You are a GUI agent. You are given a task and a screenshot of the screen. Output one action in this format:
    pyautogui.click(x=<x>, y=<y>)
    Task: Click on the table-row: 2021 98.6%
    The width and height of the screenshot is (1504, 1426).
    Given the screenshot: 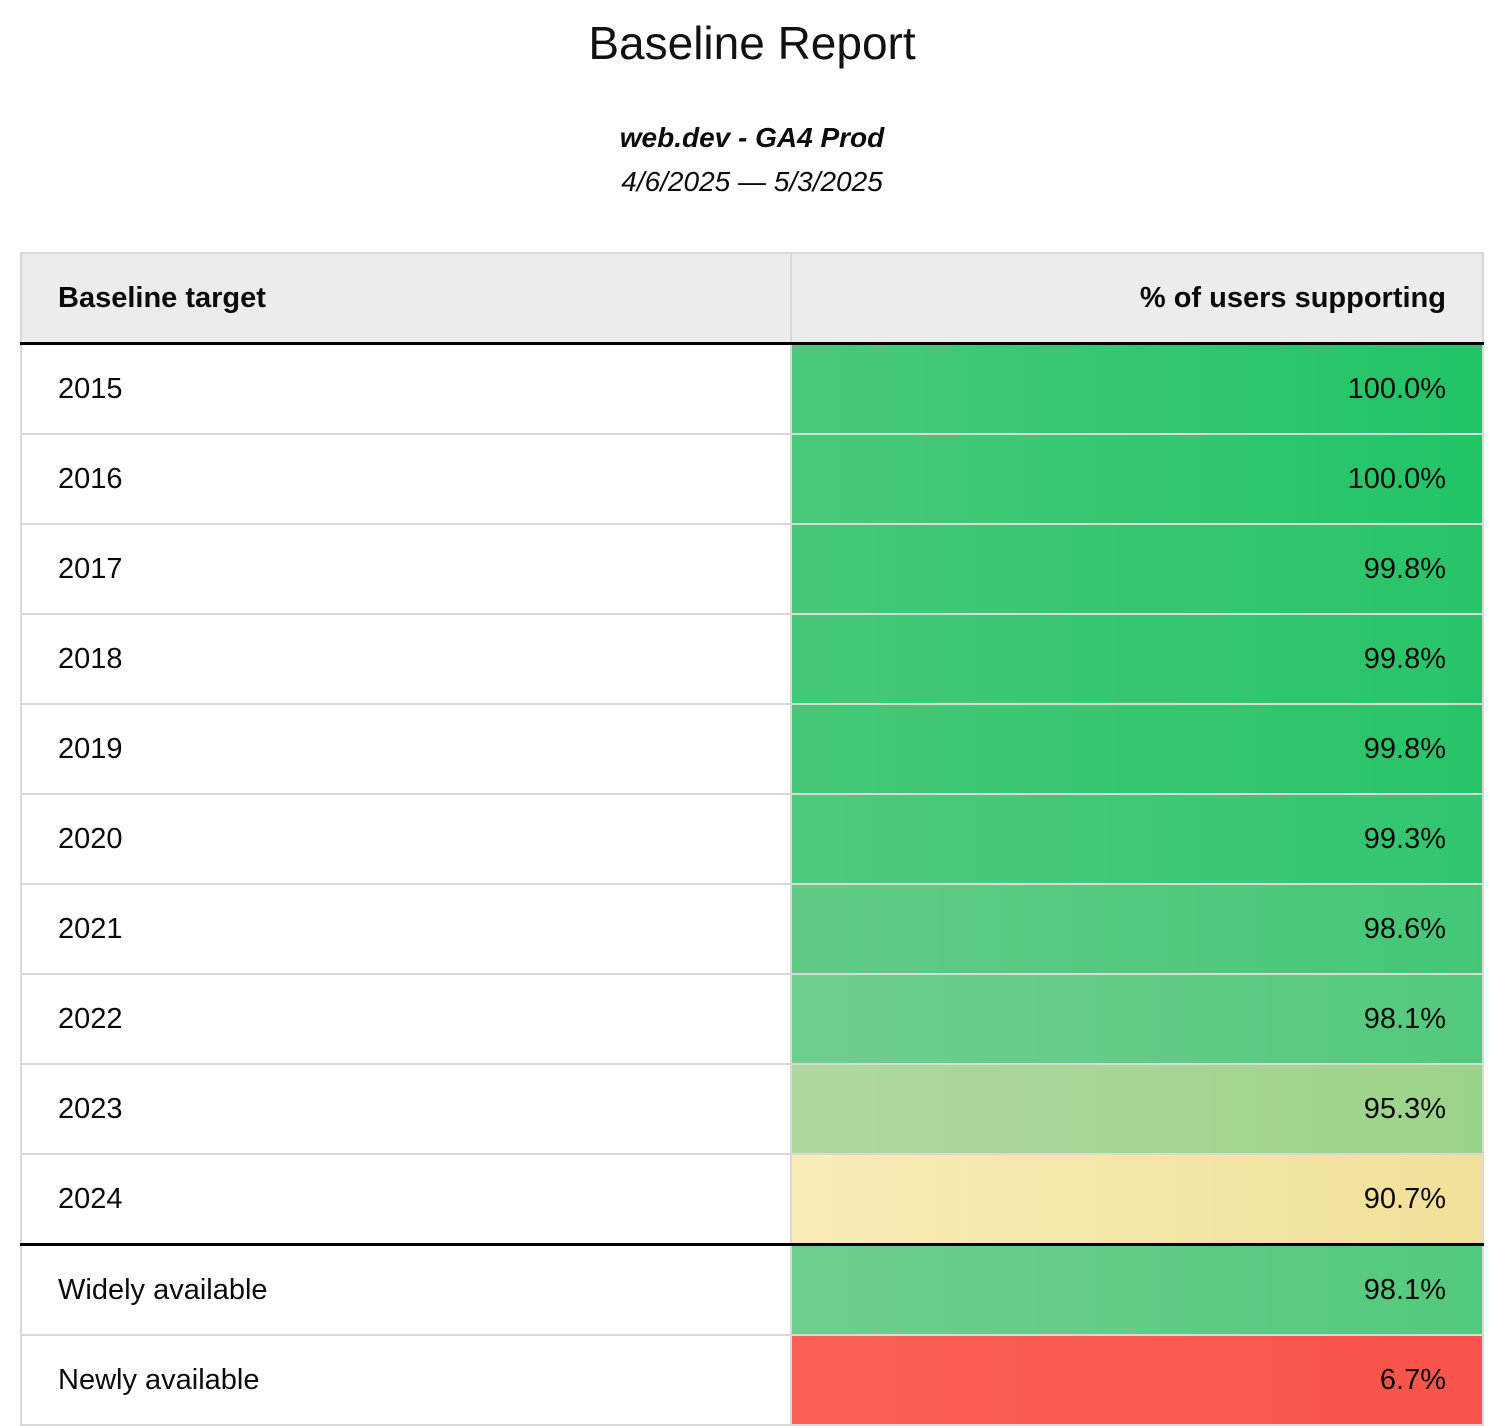 What is the action you would take?
    pyautogui.click(x=752, y=929)
    